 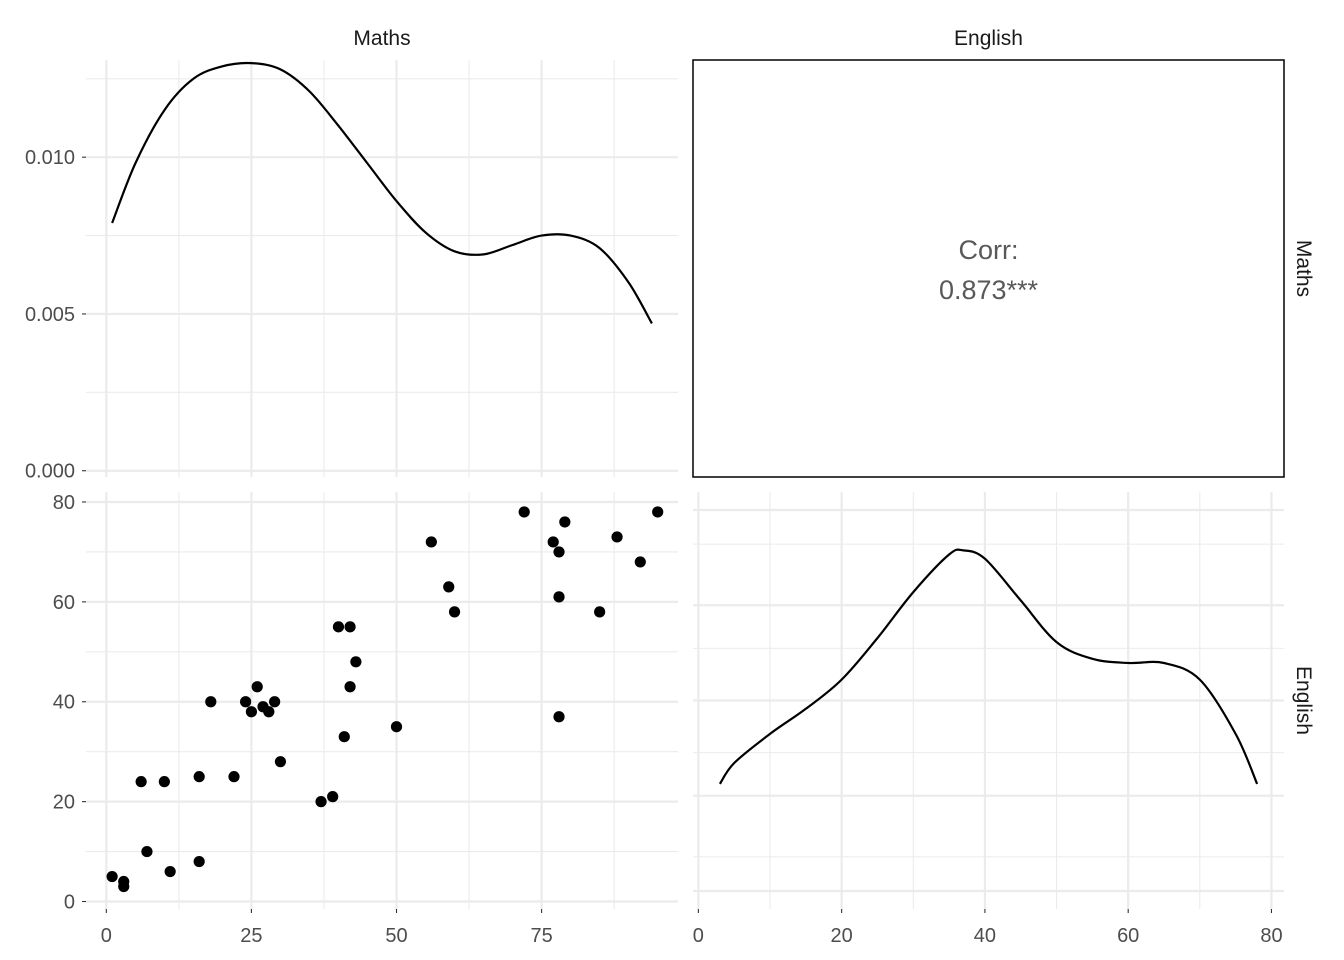 I want to click on strip-label-english-row: English, so click(x=1303, y=700).